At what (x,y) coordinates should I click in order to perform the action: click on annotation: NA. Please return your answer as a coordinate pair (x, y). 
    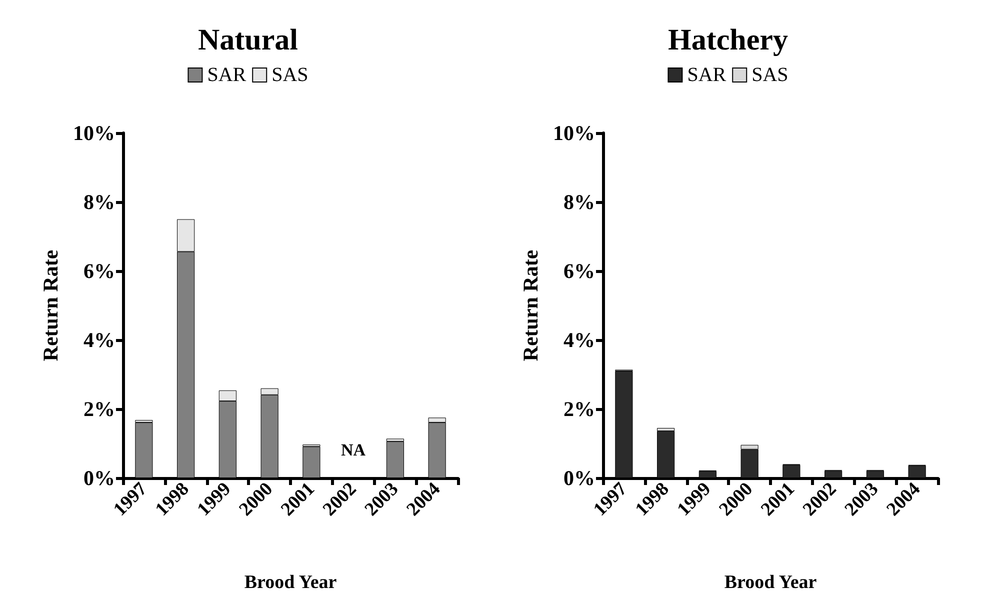
    Looking at the image, I should click on (353, 450).